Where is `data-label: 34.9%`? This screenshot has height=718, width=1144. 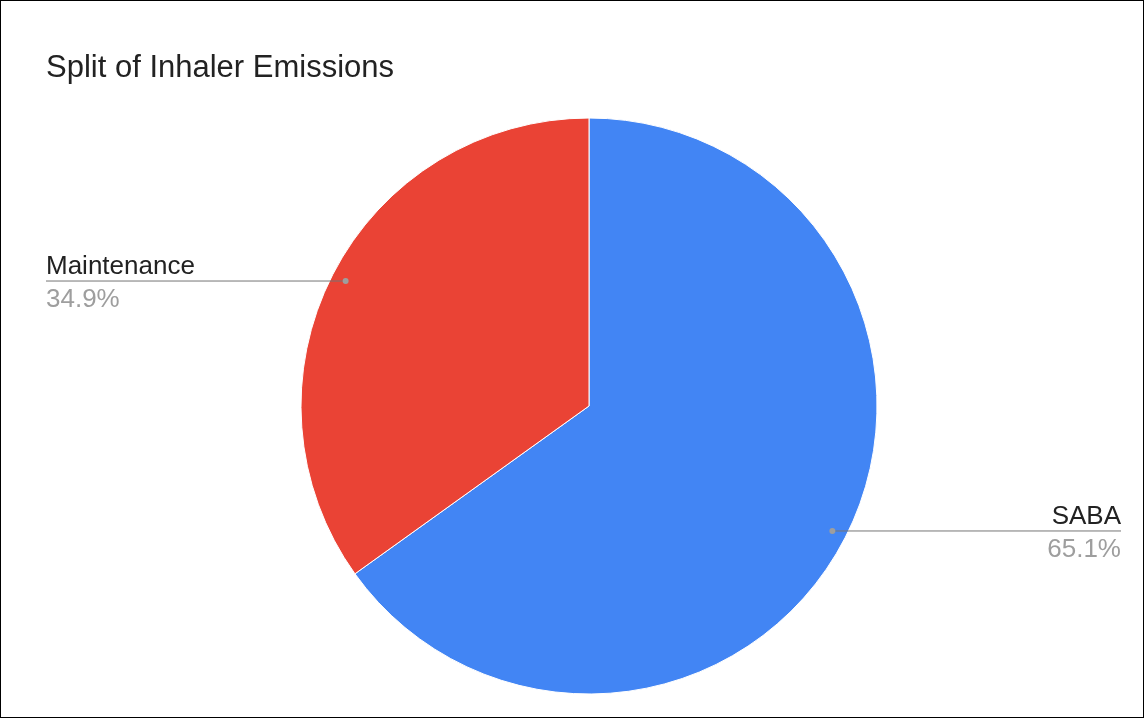 data-label: 34.9% is located at coordinates (83, 298).